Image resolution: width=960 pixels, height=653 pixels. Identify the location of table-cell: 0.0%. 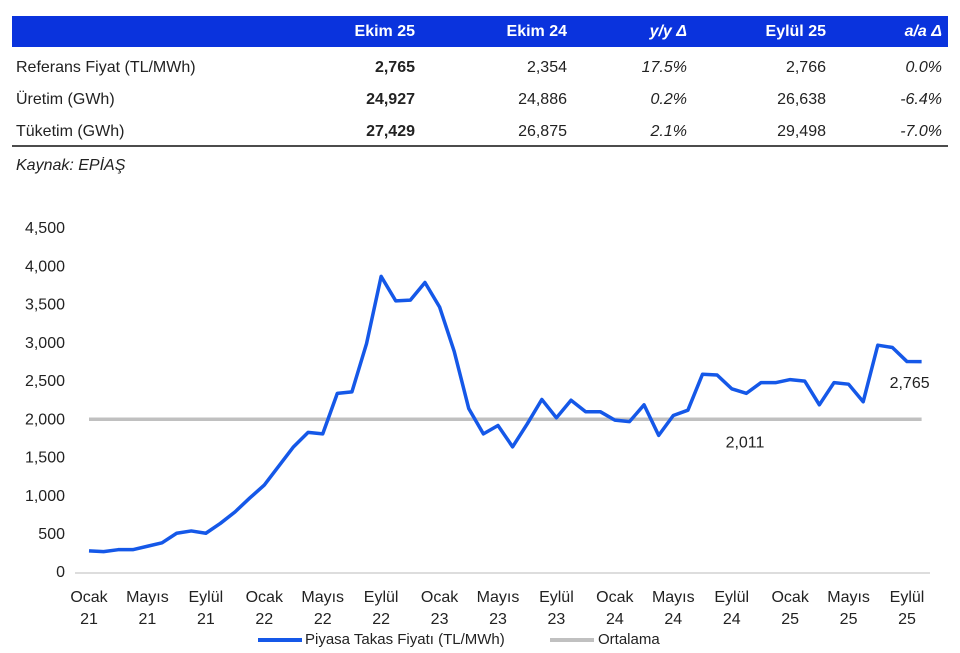
(924, 67).